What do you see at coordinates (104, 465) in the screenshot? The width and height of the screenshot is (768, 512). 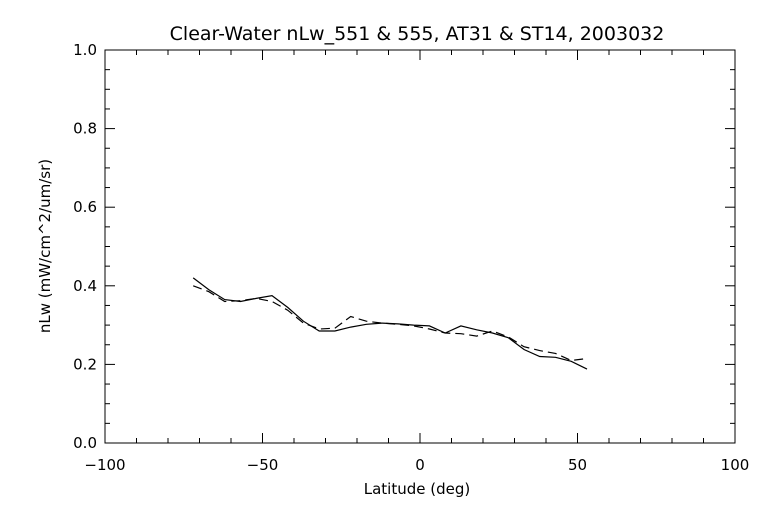 I see `x-tick-label: −100` at bounding box center [104, 465].